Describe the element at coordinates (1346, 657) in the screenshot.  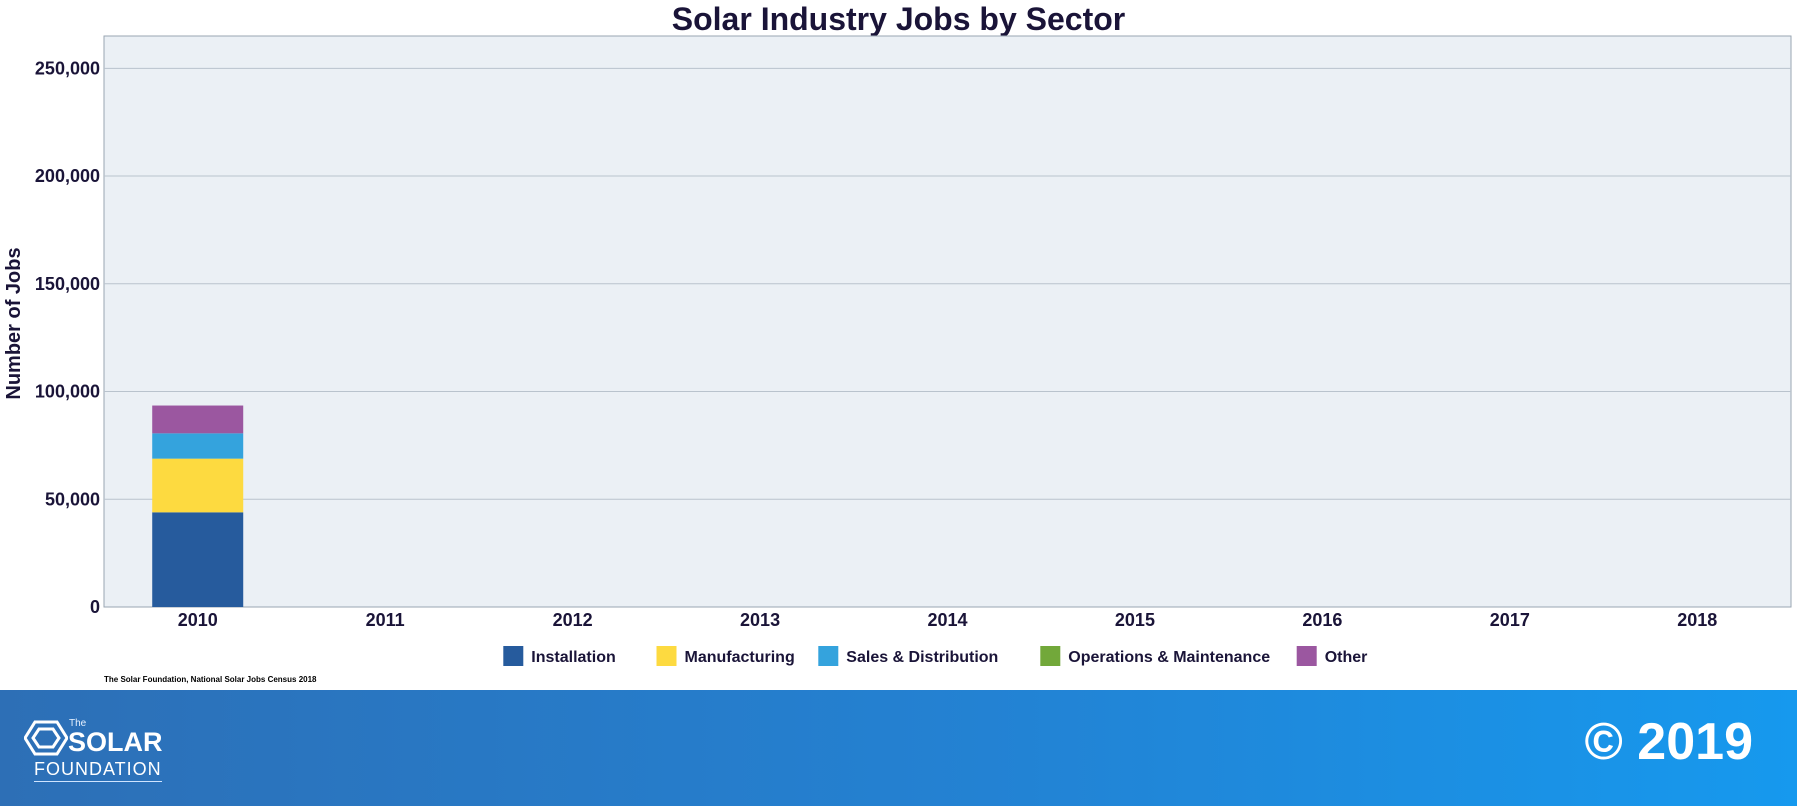
I see `legend-label: Other` at that location.